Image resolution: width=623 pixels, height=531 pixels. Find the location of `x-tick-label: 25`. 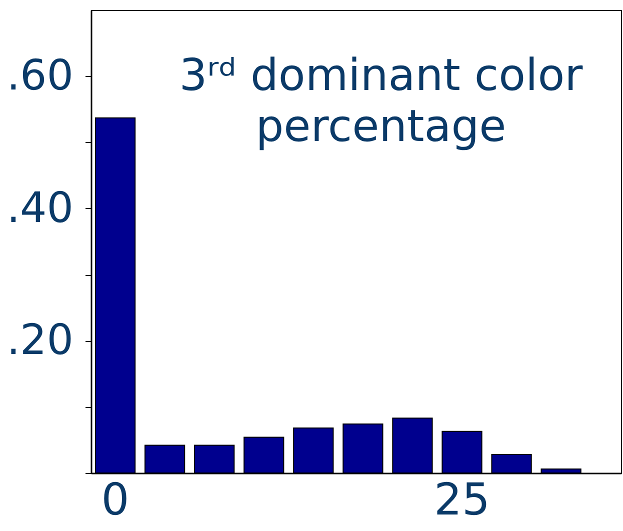

x-tick-label: 25 is located at coordinates (462, 500).